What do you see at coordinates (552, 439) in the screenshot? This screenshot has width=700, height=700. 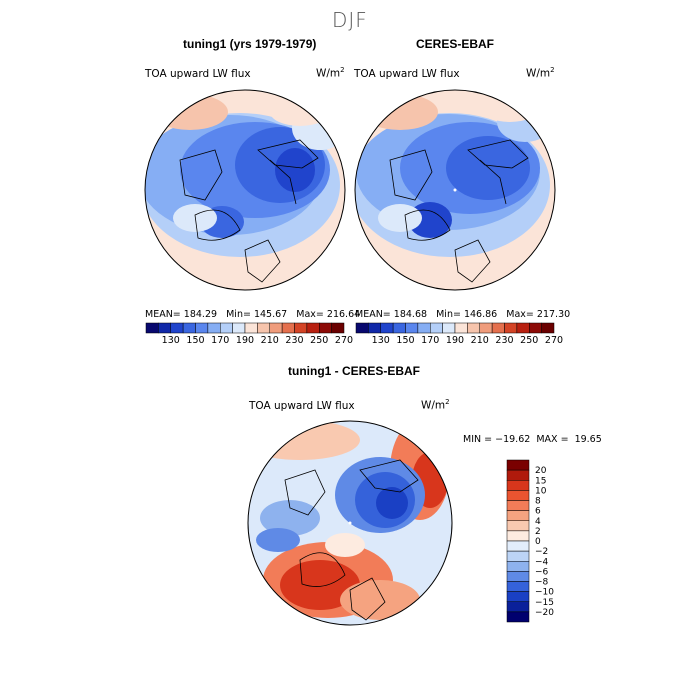 I see `max-label: MAX =` at bounding box center [552, 439].